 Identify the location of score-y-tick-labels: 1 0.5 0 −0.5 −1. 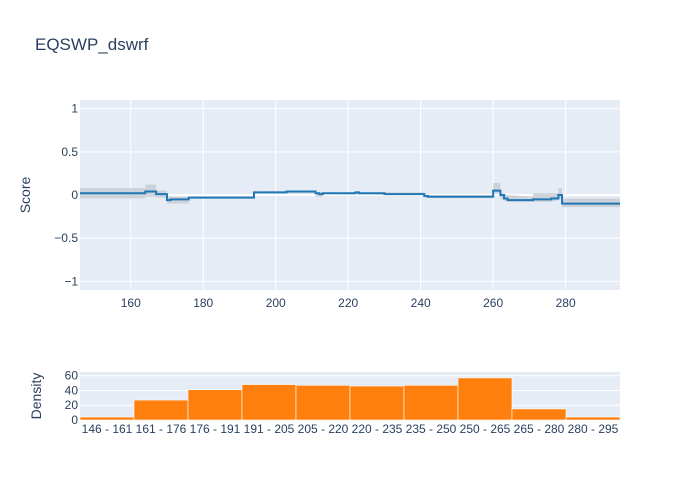
(66, 195).